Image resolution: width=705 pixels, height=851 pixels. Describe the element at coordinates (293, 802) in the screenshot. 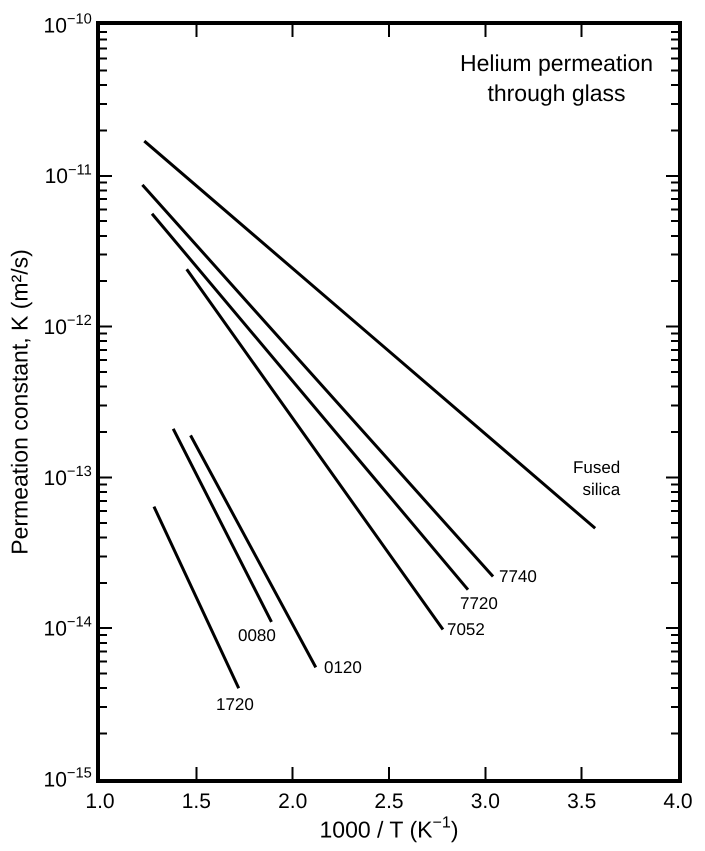

I see `x-tick-label: 2.0` at that location.